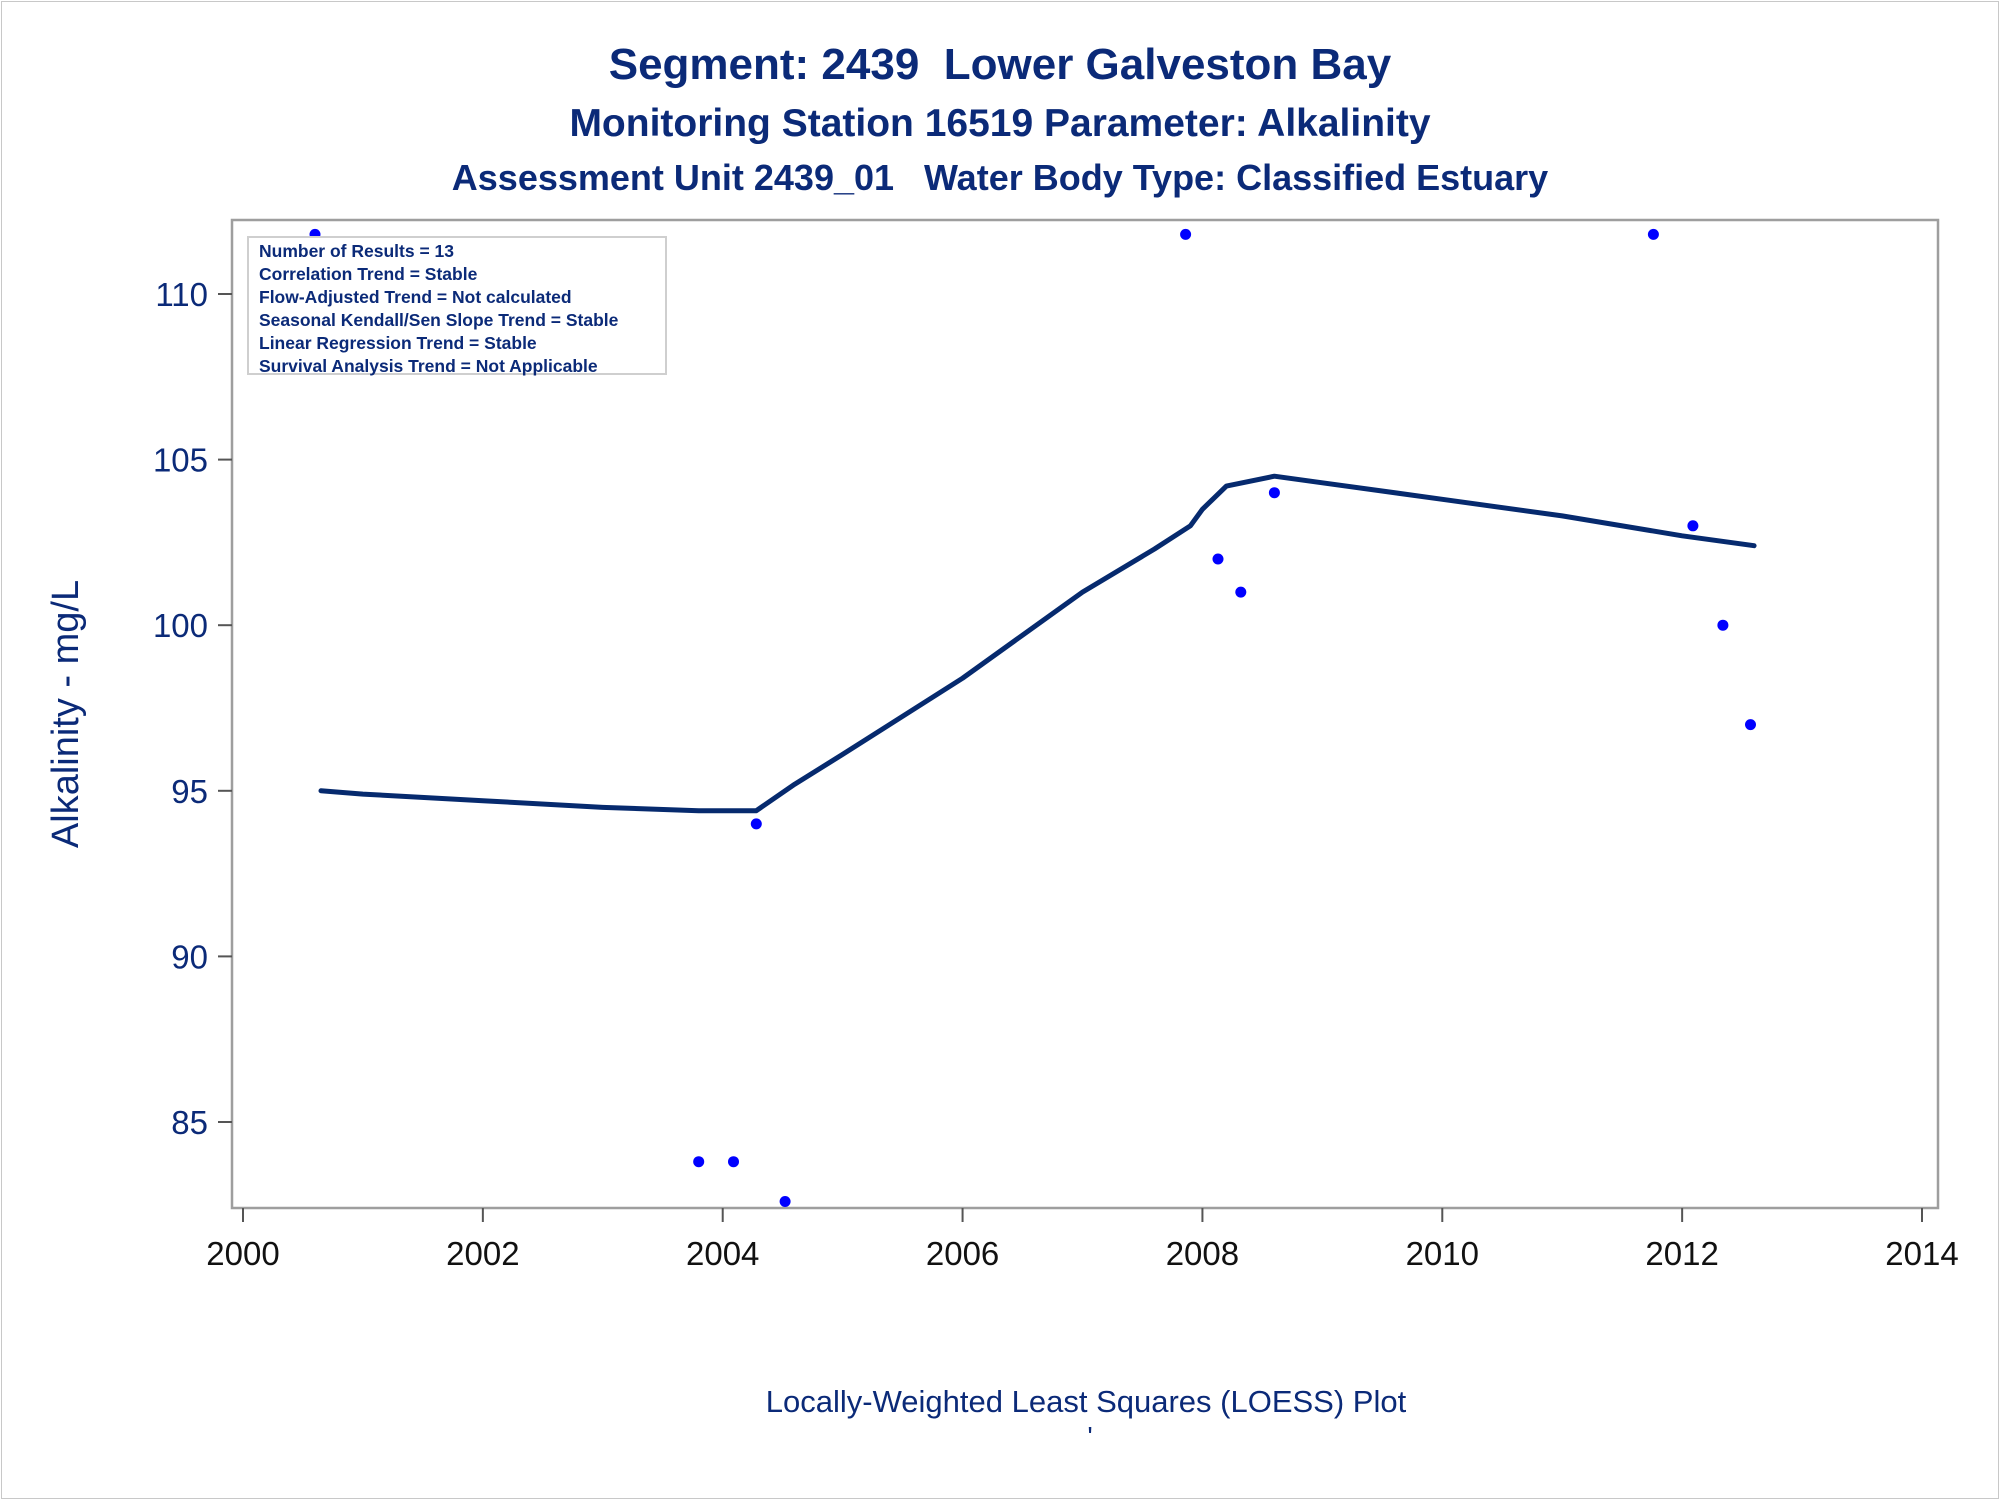 This screenshot has width=2000, height=1500. What do you see at coordinates (398, 343) in the screenshot?
I see `stat-linear-regression-trend: Linear Regression Trend = Stable` at bounding box center [398, 343].